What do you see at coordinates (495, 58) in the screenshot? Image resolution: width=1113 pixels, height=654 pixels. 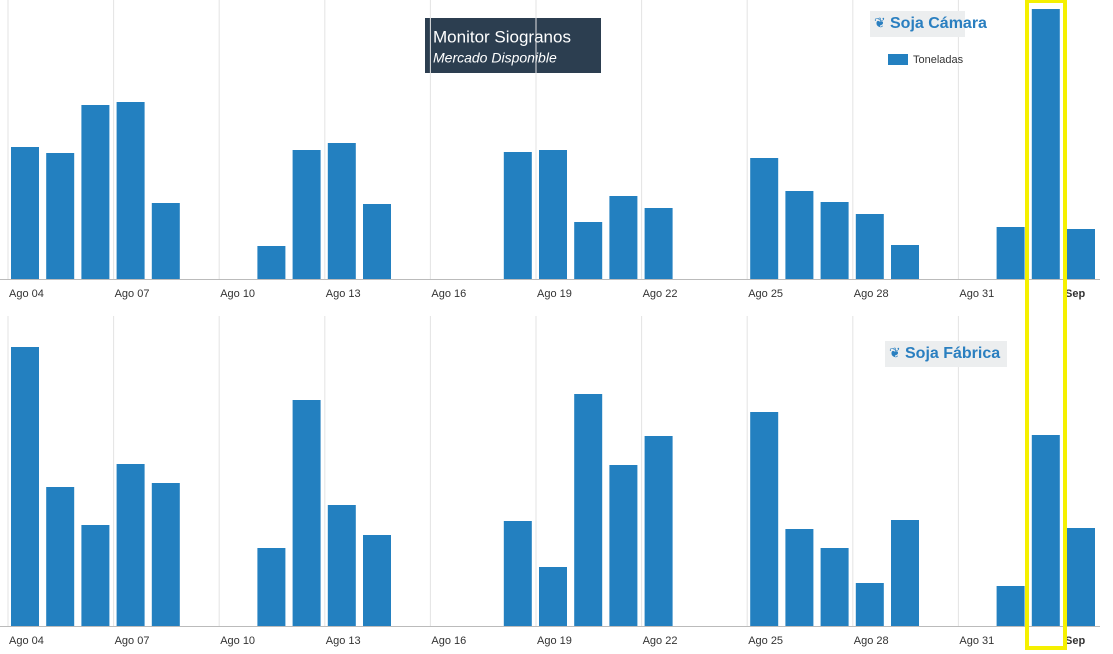 I see `subtitle: Mercado Disponible` at bounding box center [495, 58].